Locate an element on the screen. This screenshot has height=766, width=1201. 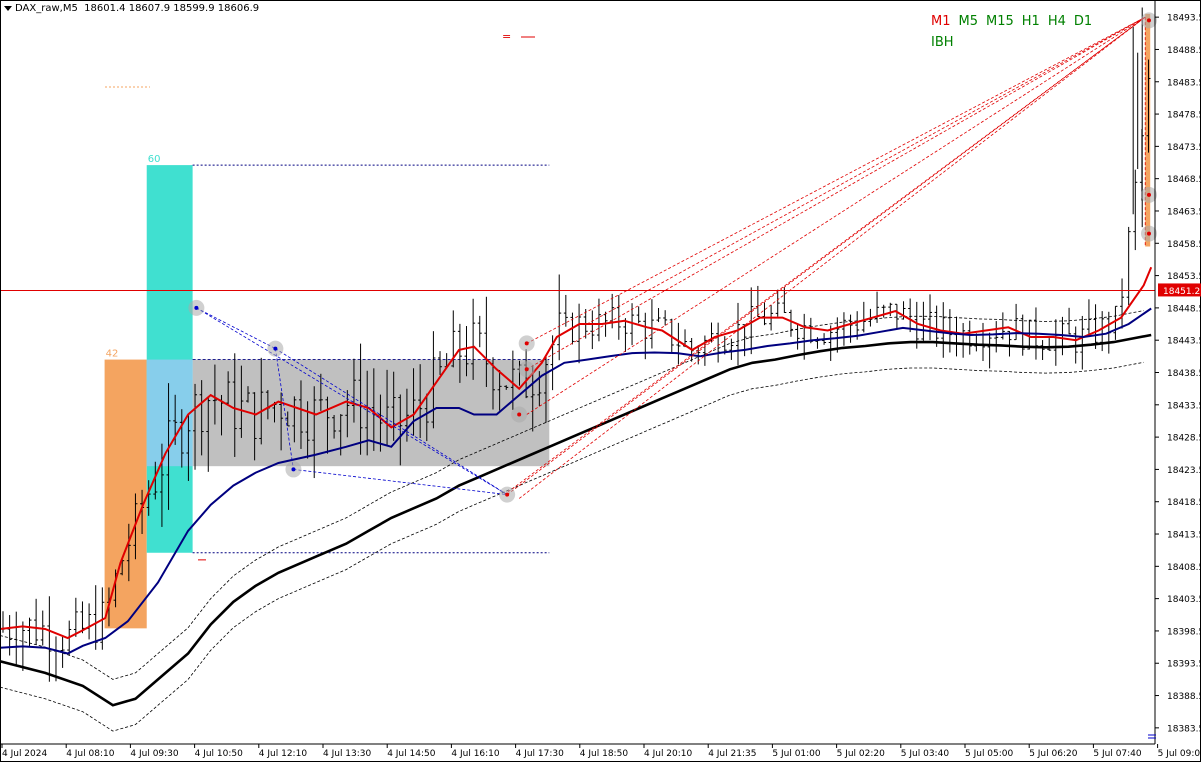
y-tick-label: 18388.5 is located at coordinates (1184, 697).